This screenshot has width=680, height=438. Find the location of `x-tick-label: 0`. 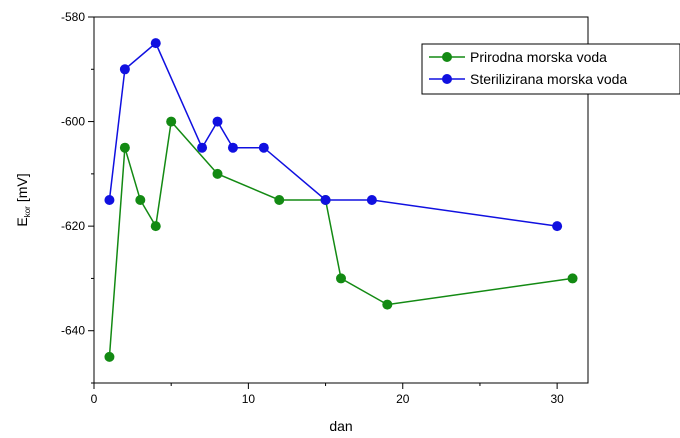

x-tick-label: 0 is located at coordinates (94, 399).